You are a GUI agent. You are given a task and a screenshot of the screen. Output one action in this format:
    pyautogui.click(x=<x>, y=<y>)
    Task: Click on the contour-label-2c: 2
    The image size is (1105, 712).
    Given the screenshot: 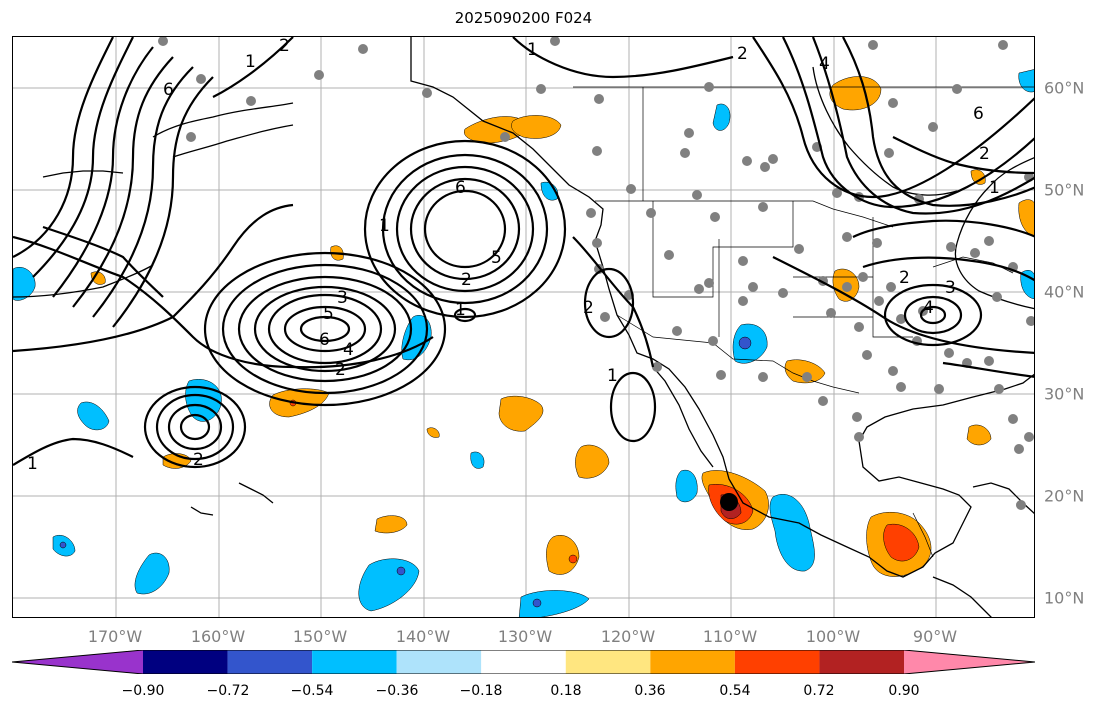 What is the action you would take?
    pyautogui.click(x=284, y=46)
    